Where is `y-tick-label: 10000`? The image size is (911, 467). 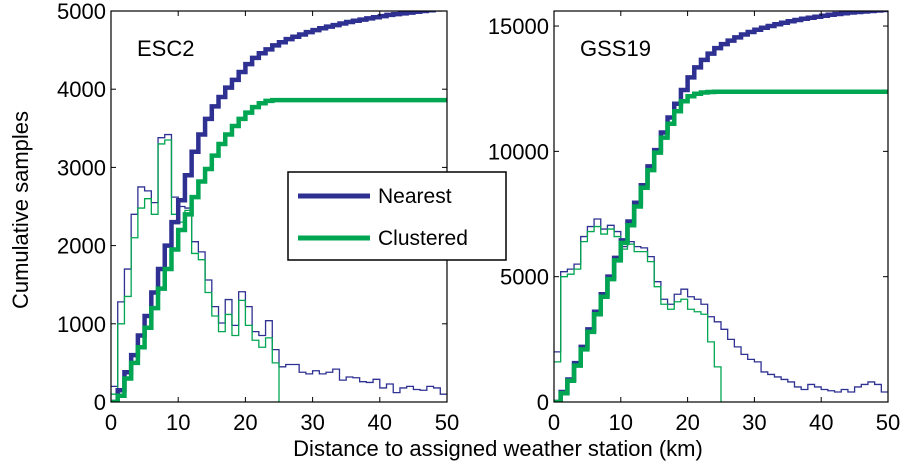 y-tick-label: 10000 is located at coordinates (518, 151).